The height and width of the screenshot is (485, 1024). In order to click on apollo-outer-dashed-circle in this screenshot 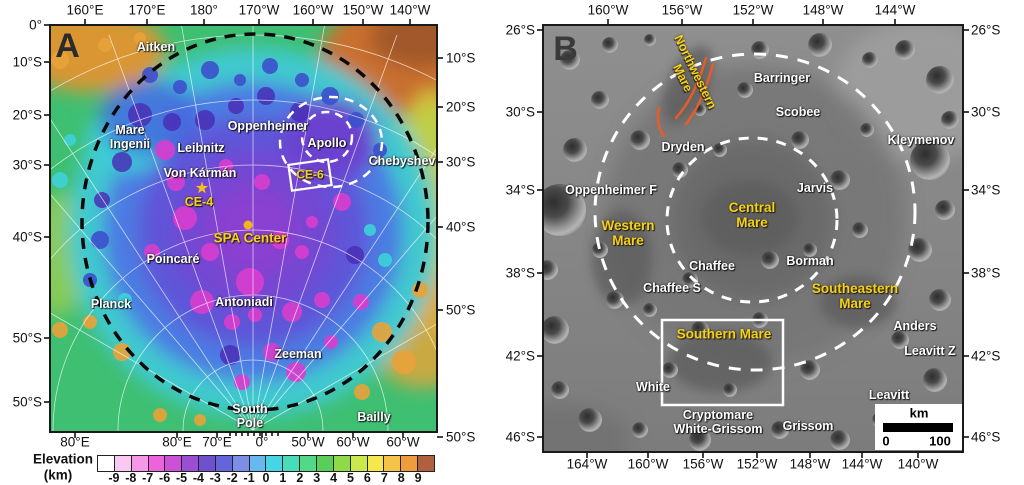, I will do `click(331, 142)`.